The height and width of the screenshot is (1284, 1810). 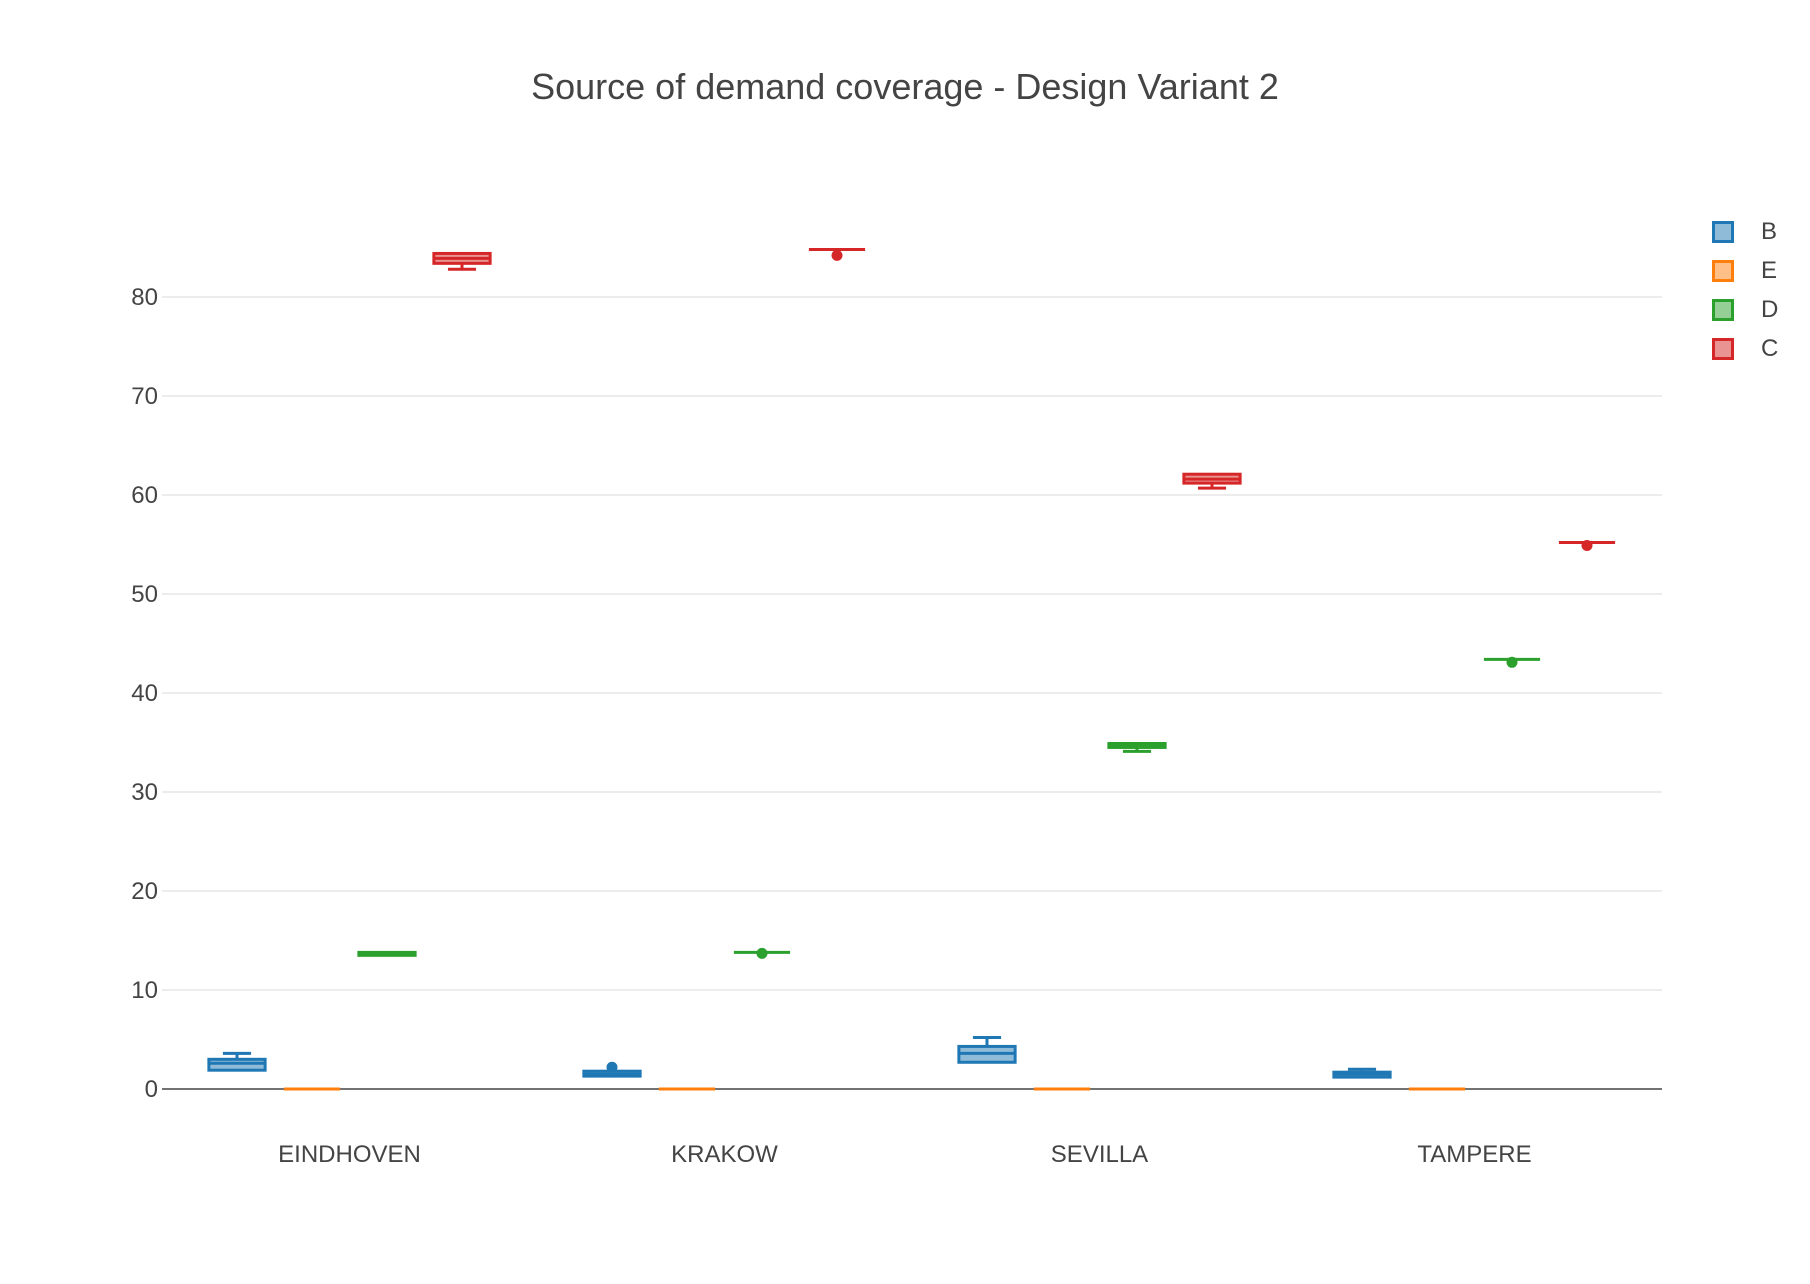 I want to click on legend-label: C, so click(x=1770, y=348).